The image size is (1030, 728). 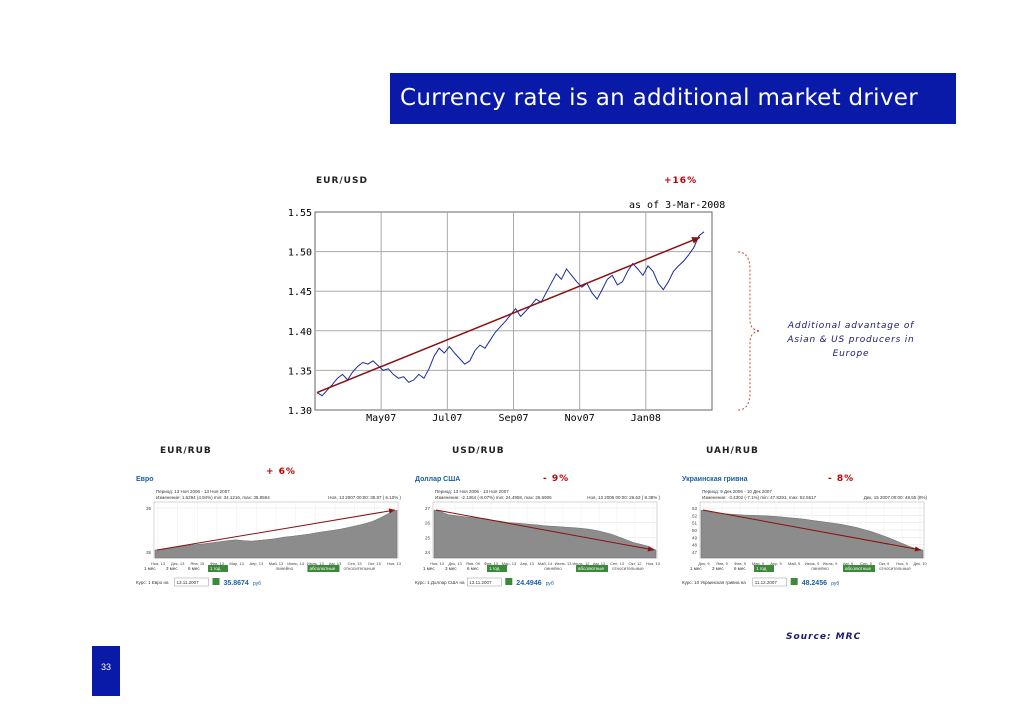 What do you see at coordinates (564, 563) in the screenshot?
I see `usdrub-xtick-label: Июнь, 13` at bounding box center [564, 563].